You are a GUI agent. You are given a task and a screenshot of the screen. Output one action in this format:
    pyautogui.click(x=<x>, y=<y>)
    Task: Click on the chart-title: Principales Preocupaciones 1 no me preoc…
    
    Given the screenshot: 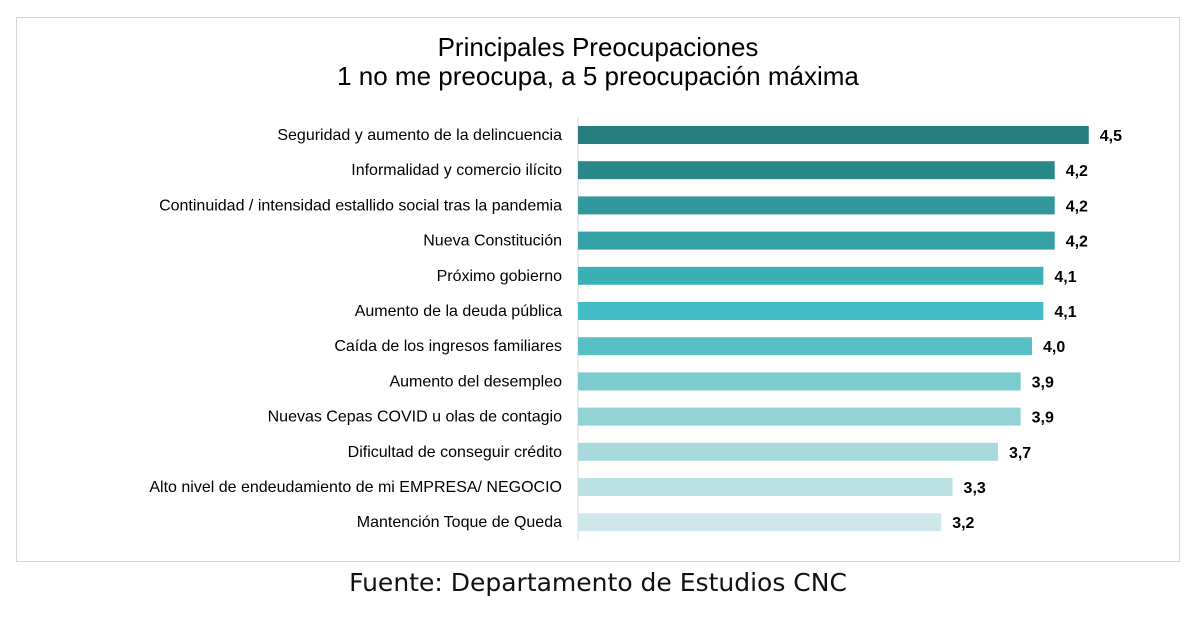 What is the action you would take?
    pyautogui.click(x=598, y=62)
    